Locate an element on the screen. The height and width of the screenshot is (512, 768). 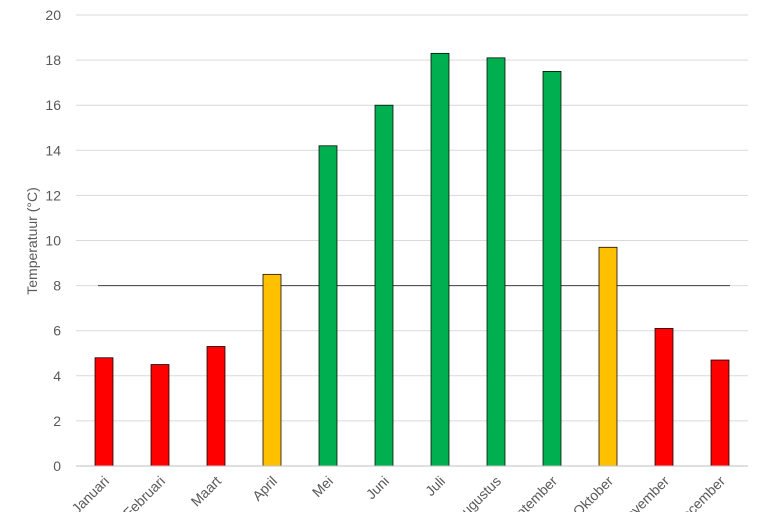
x-tick-label: April is located at coordinates (264, 488).